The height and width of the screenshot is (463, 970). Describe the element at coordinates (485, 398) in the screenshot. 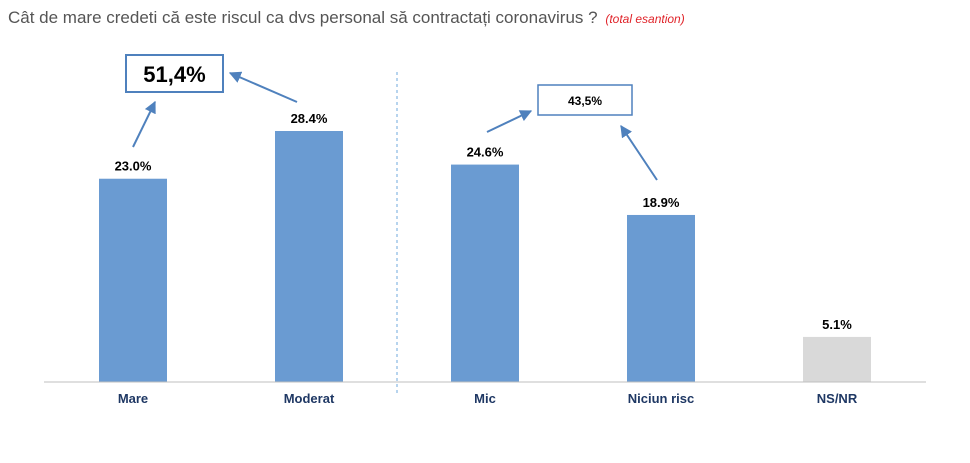

I see `category-label-mic: Mic` at that location.